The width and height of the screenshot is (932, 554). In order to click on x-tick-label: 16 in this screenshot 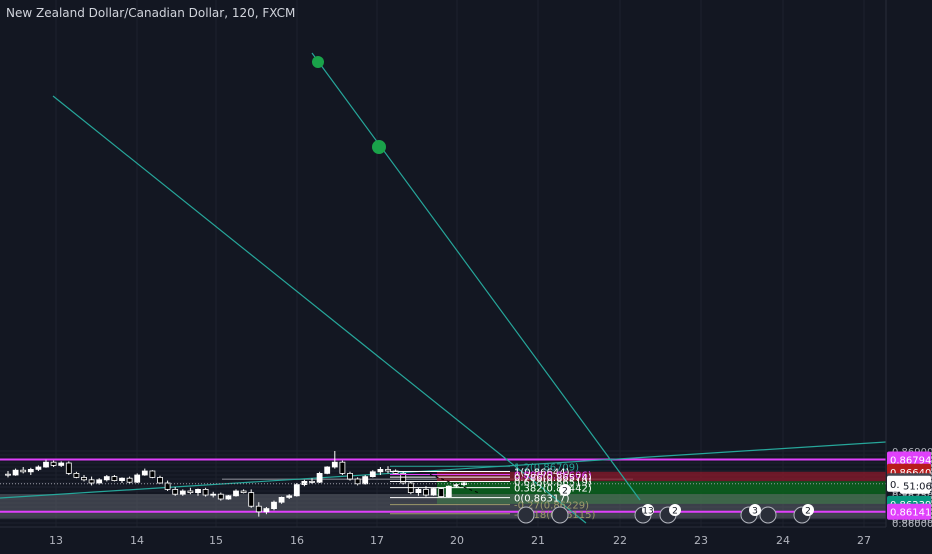, I will do `click(297, 540)`.